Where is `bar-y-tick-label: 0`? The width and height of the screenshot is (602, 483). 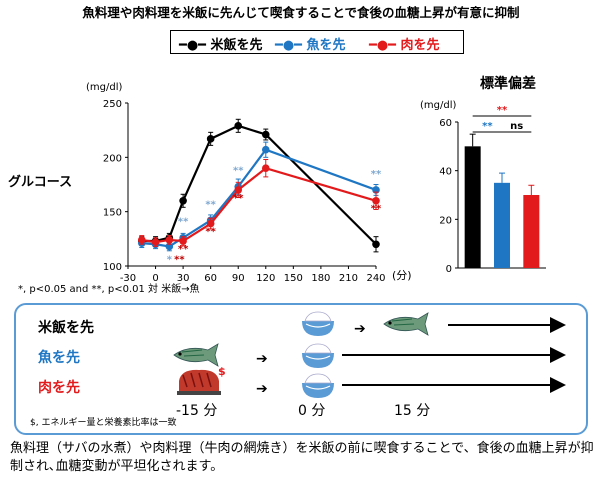
bar-y-tick-label: 0 is located at coordinates (449, 269).